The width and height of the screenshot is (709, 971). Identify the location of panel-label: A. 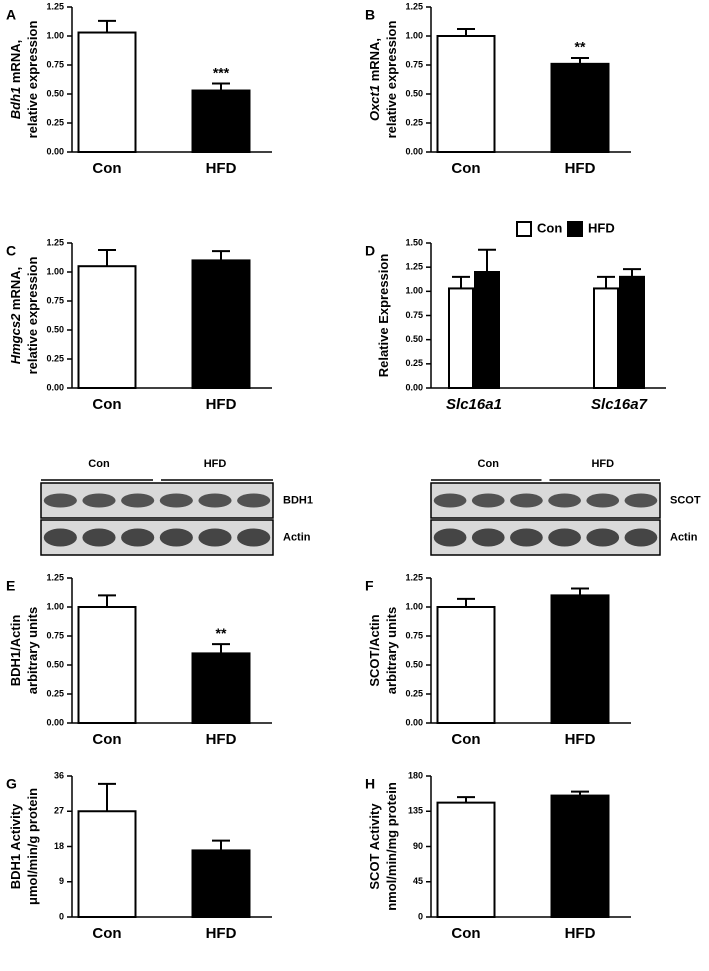
(11, 15).